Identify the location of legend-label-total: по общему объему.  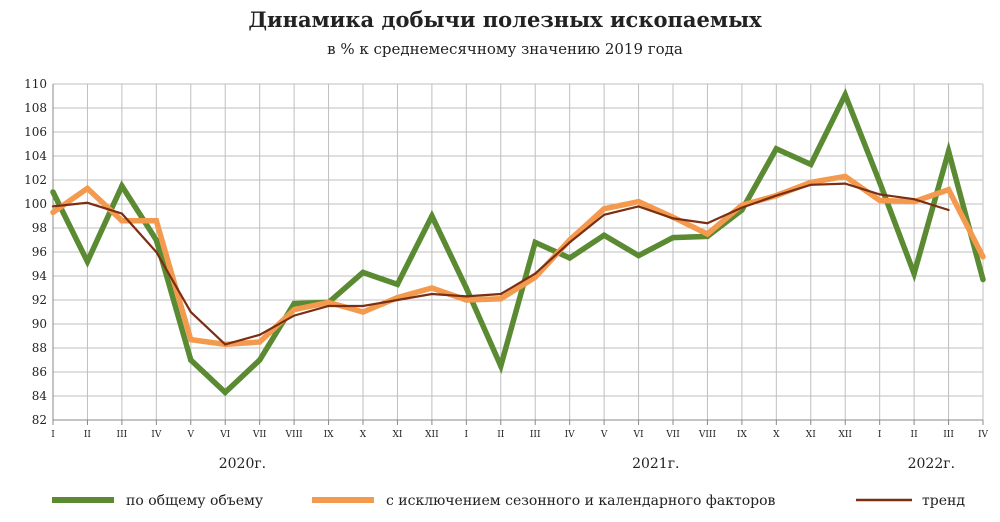
(195, 501).